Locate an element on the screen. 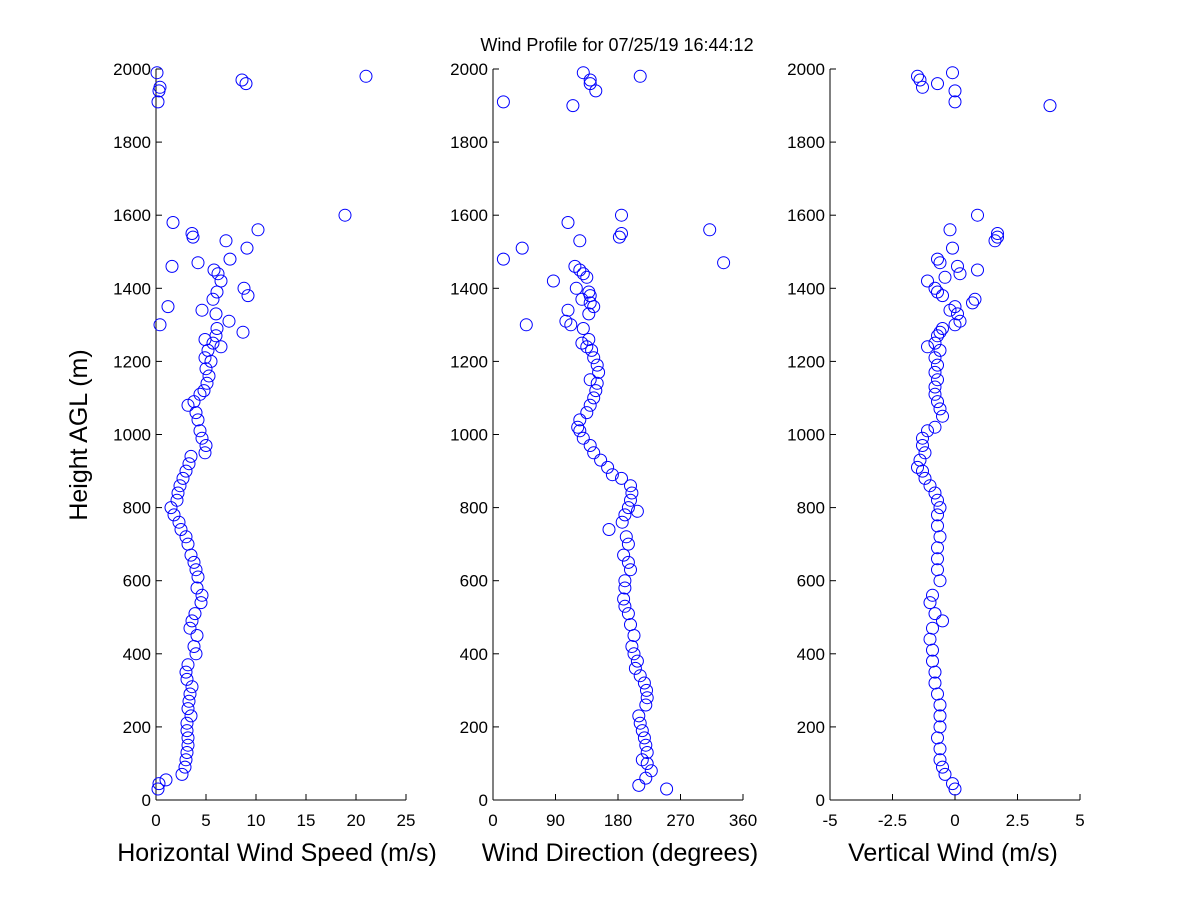  direction-x-tick-label: 360 is located at coordinates (743, 820).